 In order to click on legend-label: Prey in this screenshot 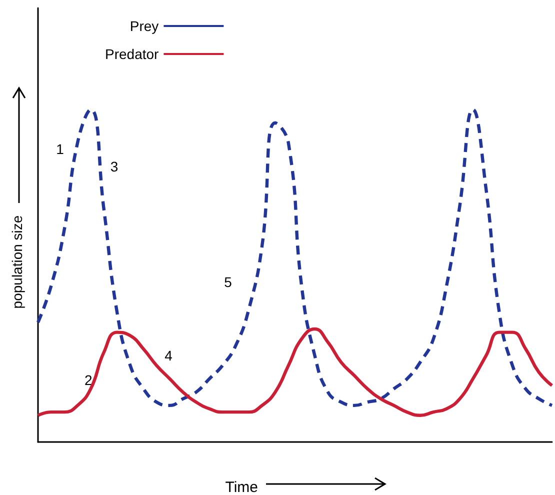, I will do `click(144, 26)`.